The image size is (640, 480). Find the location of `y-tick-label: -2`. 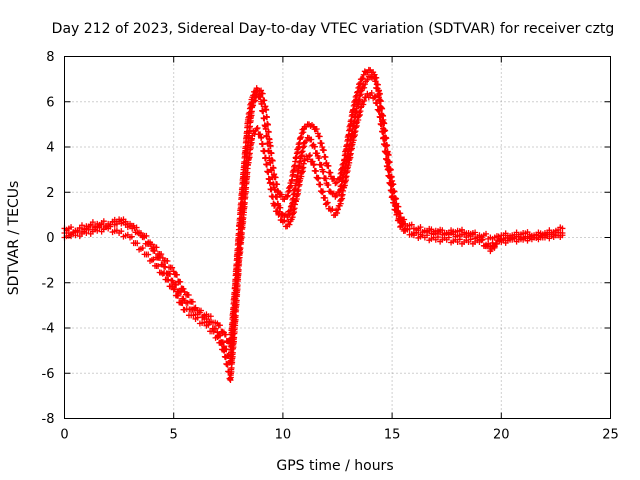

y-tick-label: -2 is located at coordinates (48, 283).